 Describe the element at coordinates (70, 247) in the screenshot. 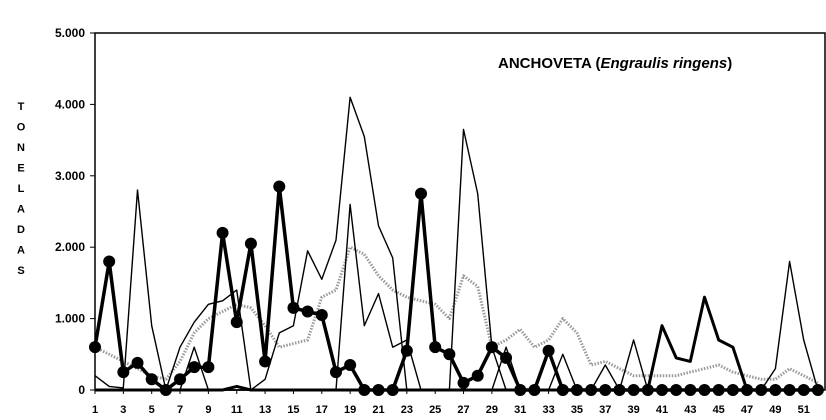

I see `y-tick-label: 2.000` at that location.